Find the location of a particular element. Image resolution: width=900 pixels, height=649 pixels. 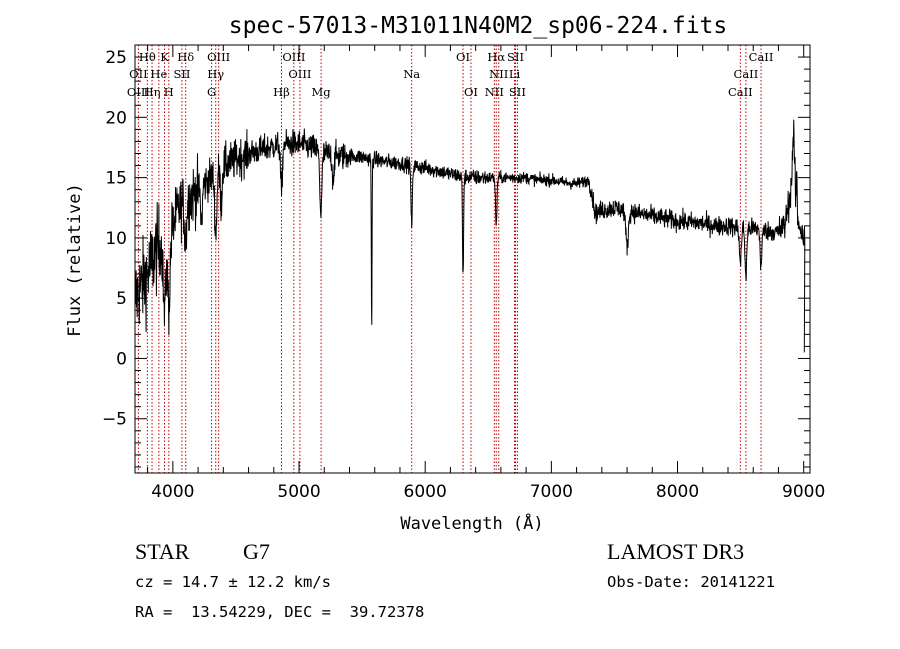

spectral-line-label: H is located at coordinates (169, 92).